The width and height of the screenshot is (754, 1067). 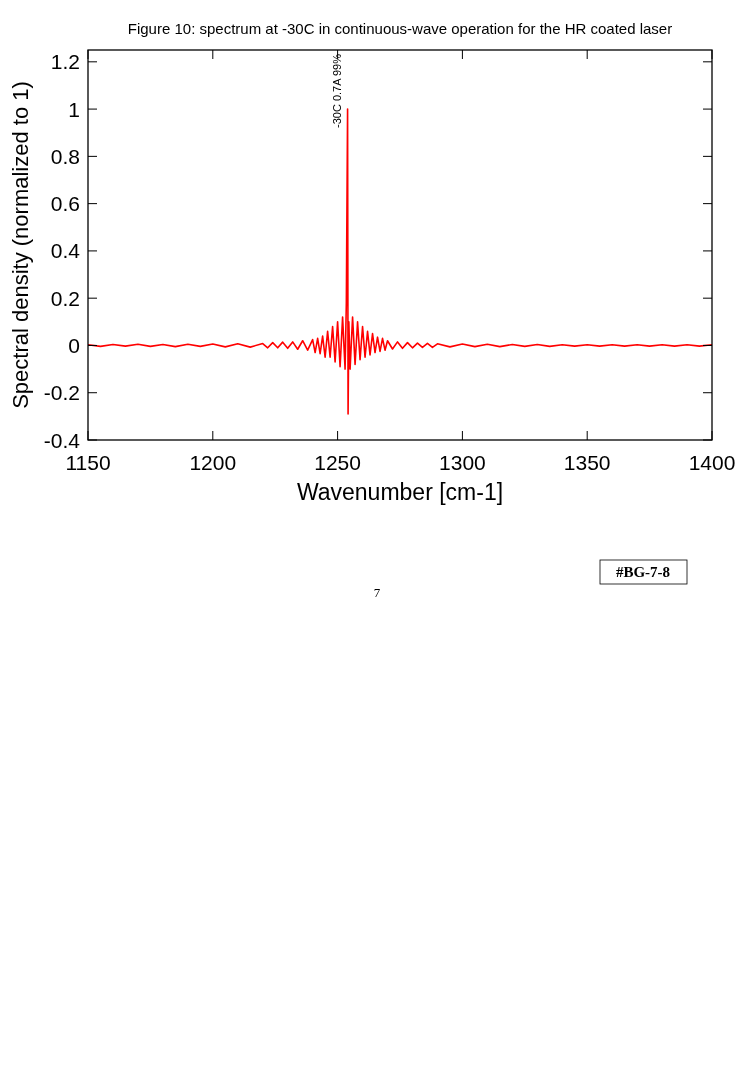 What do you see at coordinates (20, 245) in the screenshot?
I see `y-axis-title: Spectral density (normalized to 1)` at bounding box center [20, 245].